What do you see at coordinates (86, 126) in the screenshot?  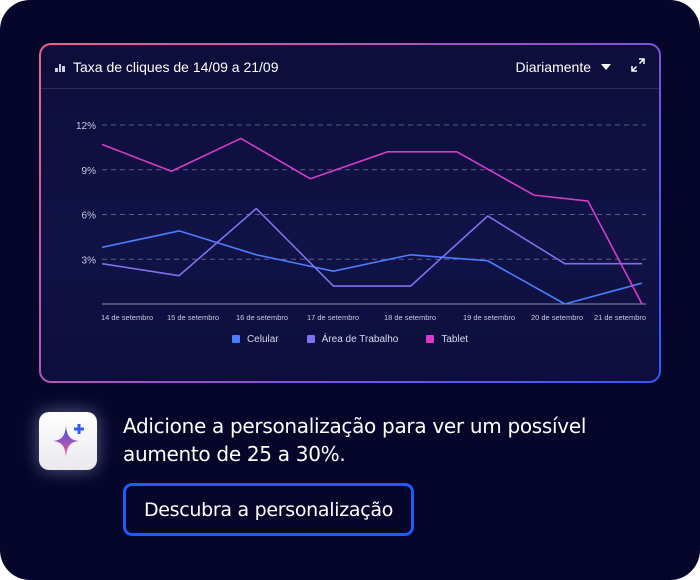 I see `y-tick-label: 12%` at bounding box center [86, 126].